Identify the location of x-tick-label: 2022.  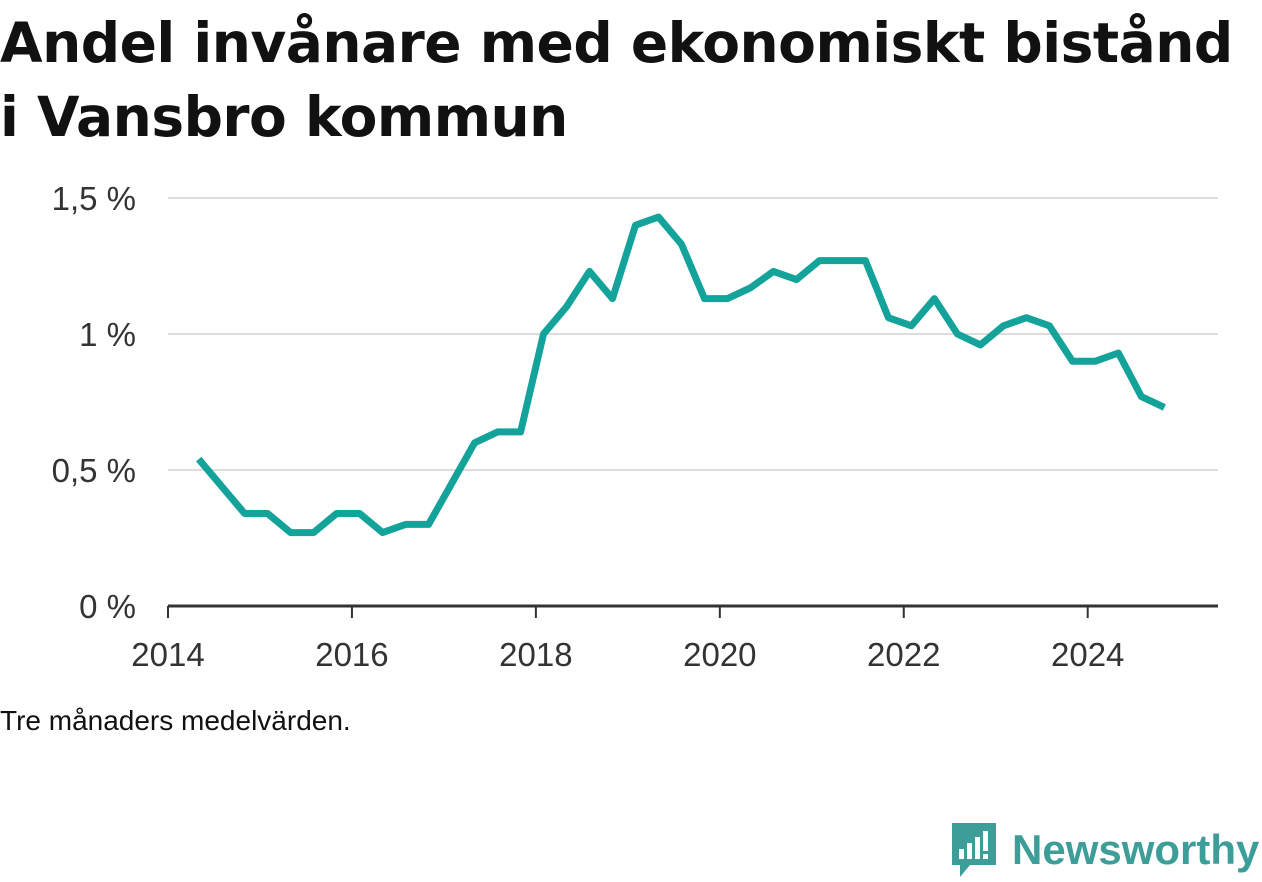
(903, 654).